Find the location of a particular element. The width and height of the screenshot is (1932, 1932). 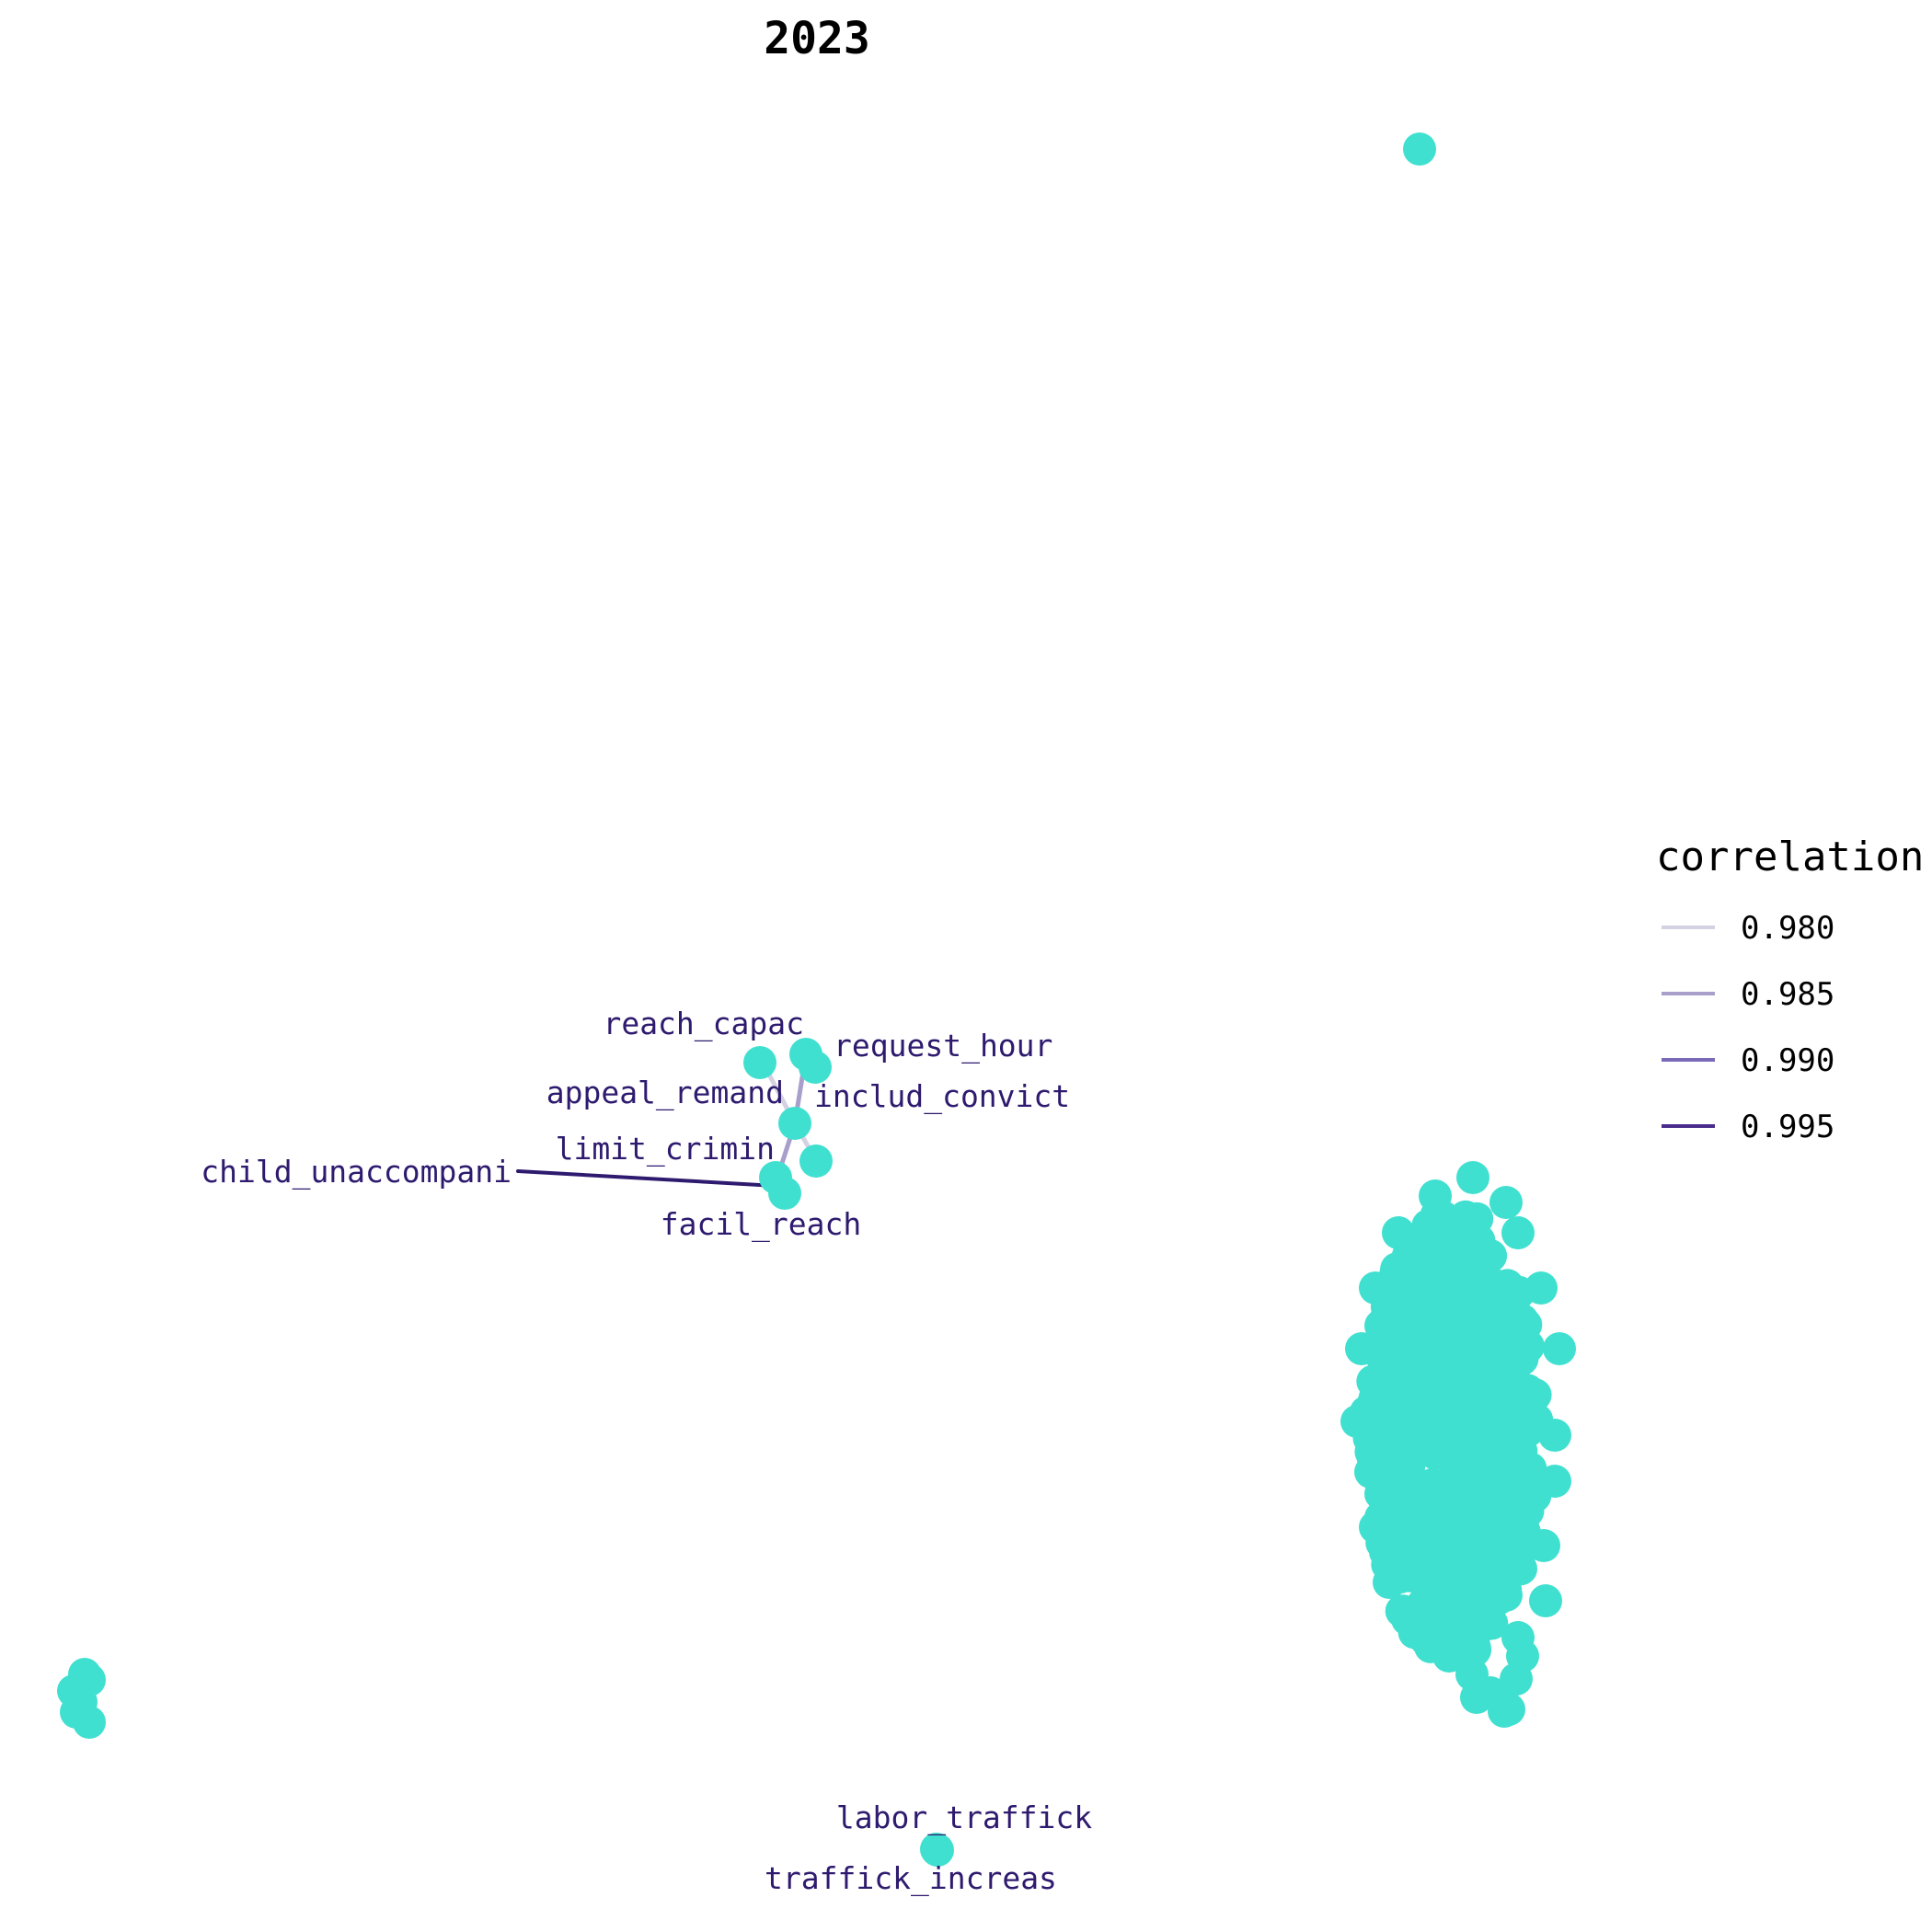

node-reach_capac is located at coordinates (759, 1062).